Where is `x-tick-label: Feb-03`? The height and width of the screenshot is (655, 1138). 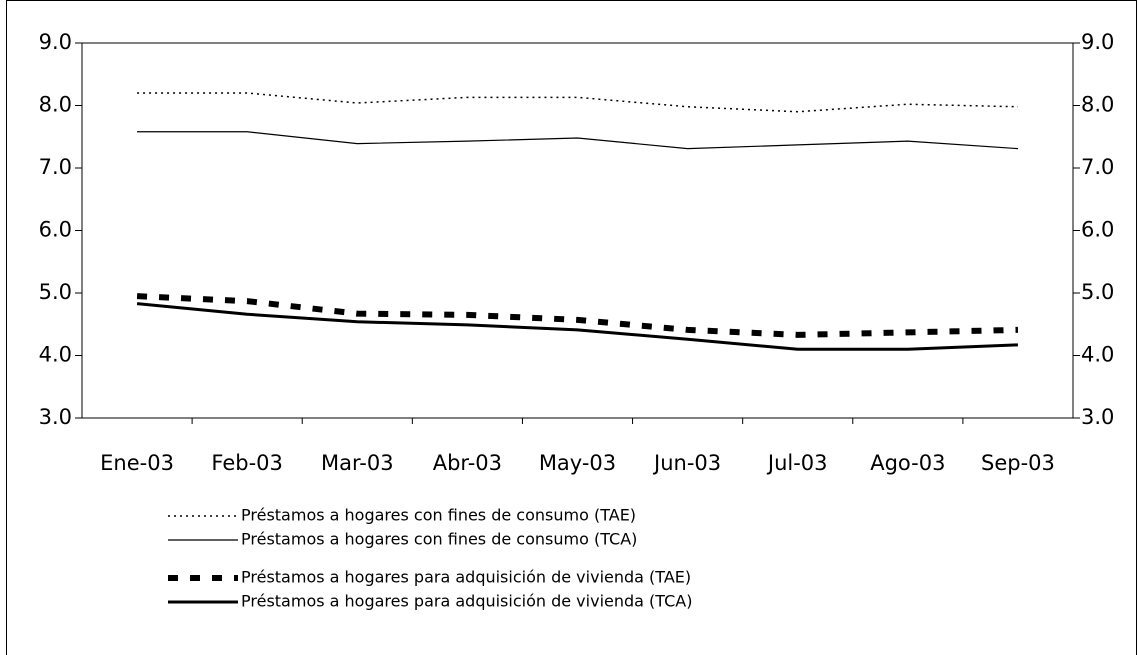 x-tick-label: Feb-03 is located at coordinates (246, 463).